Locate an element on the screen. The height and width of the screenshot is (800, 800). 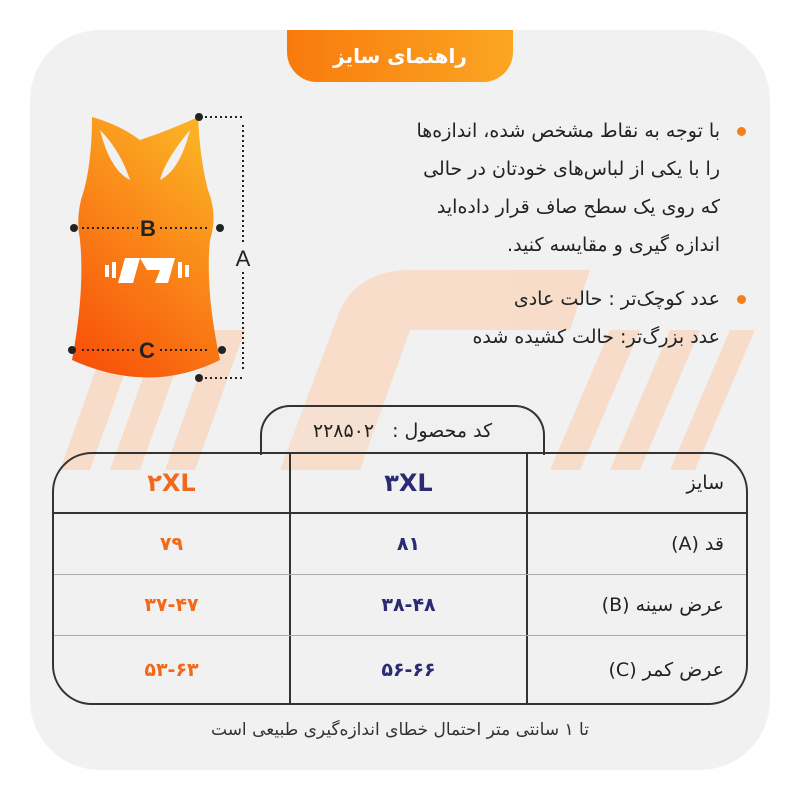
header-2xl: ۲XL is located at coordinates (171, 483).